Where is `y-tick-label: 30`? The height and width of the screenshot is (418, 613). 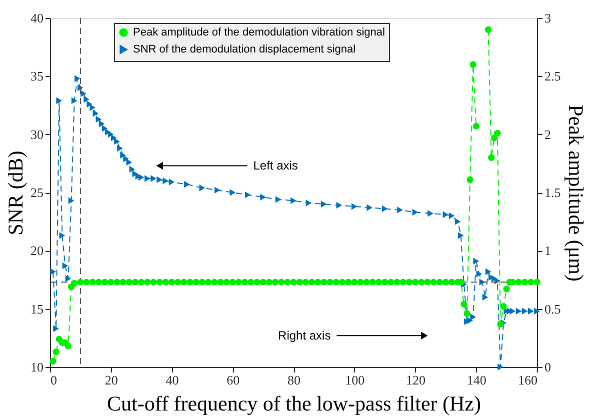
y-tick-label: 30 is located at coordinates (37, 134).